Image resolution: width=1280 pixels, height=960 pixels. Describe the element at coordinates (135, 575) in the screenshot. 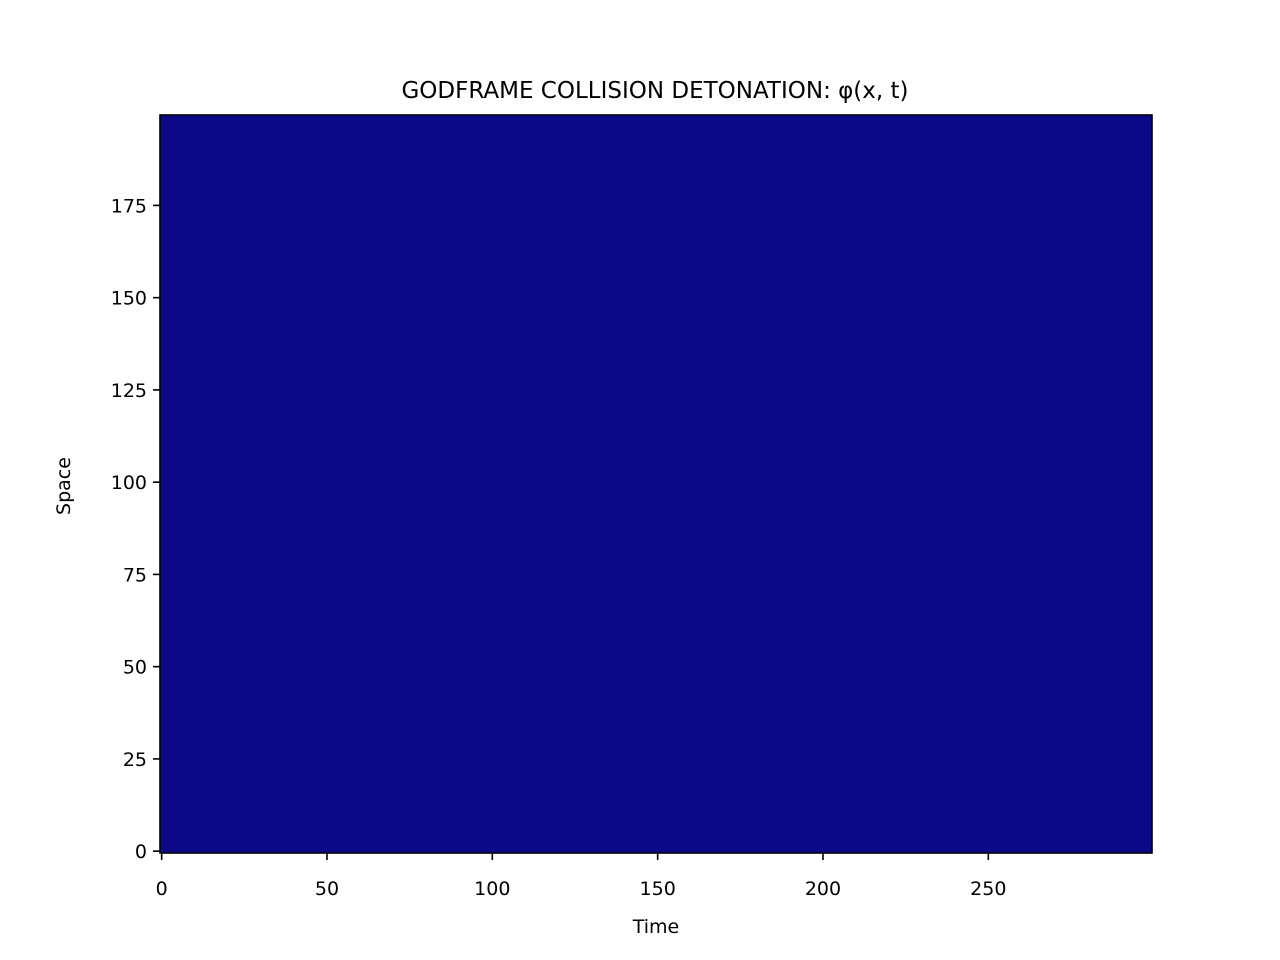

I see `y-tick-label: 75` at that location.